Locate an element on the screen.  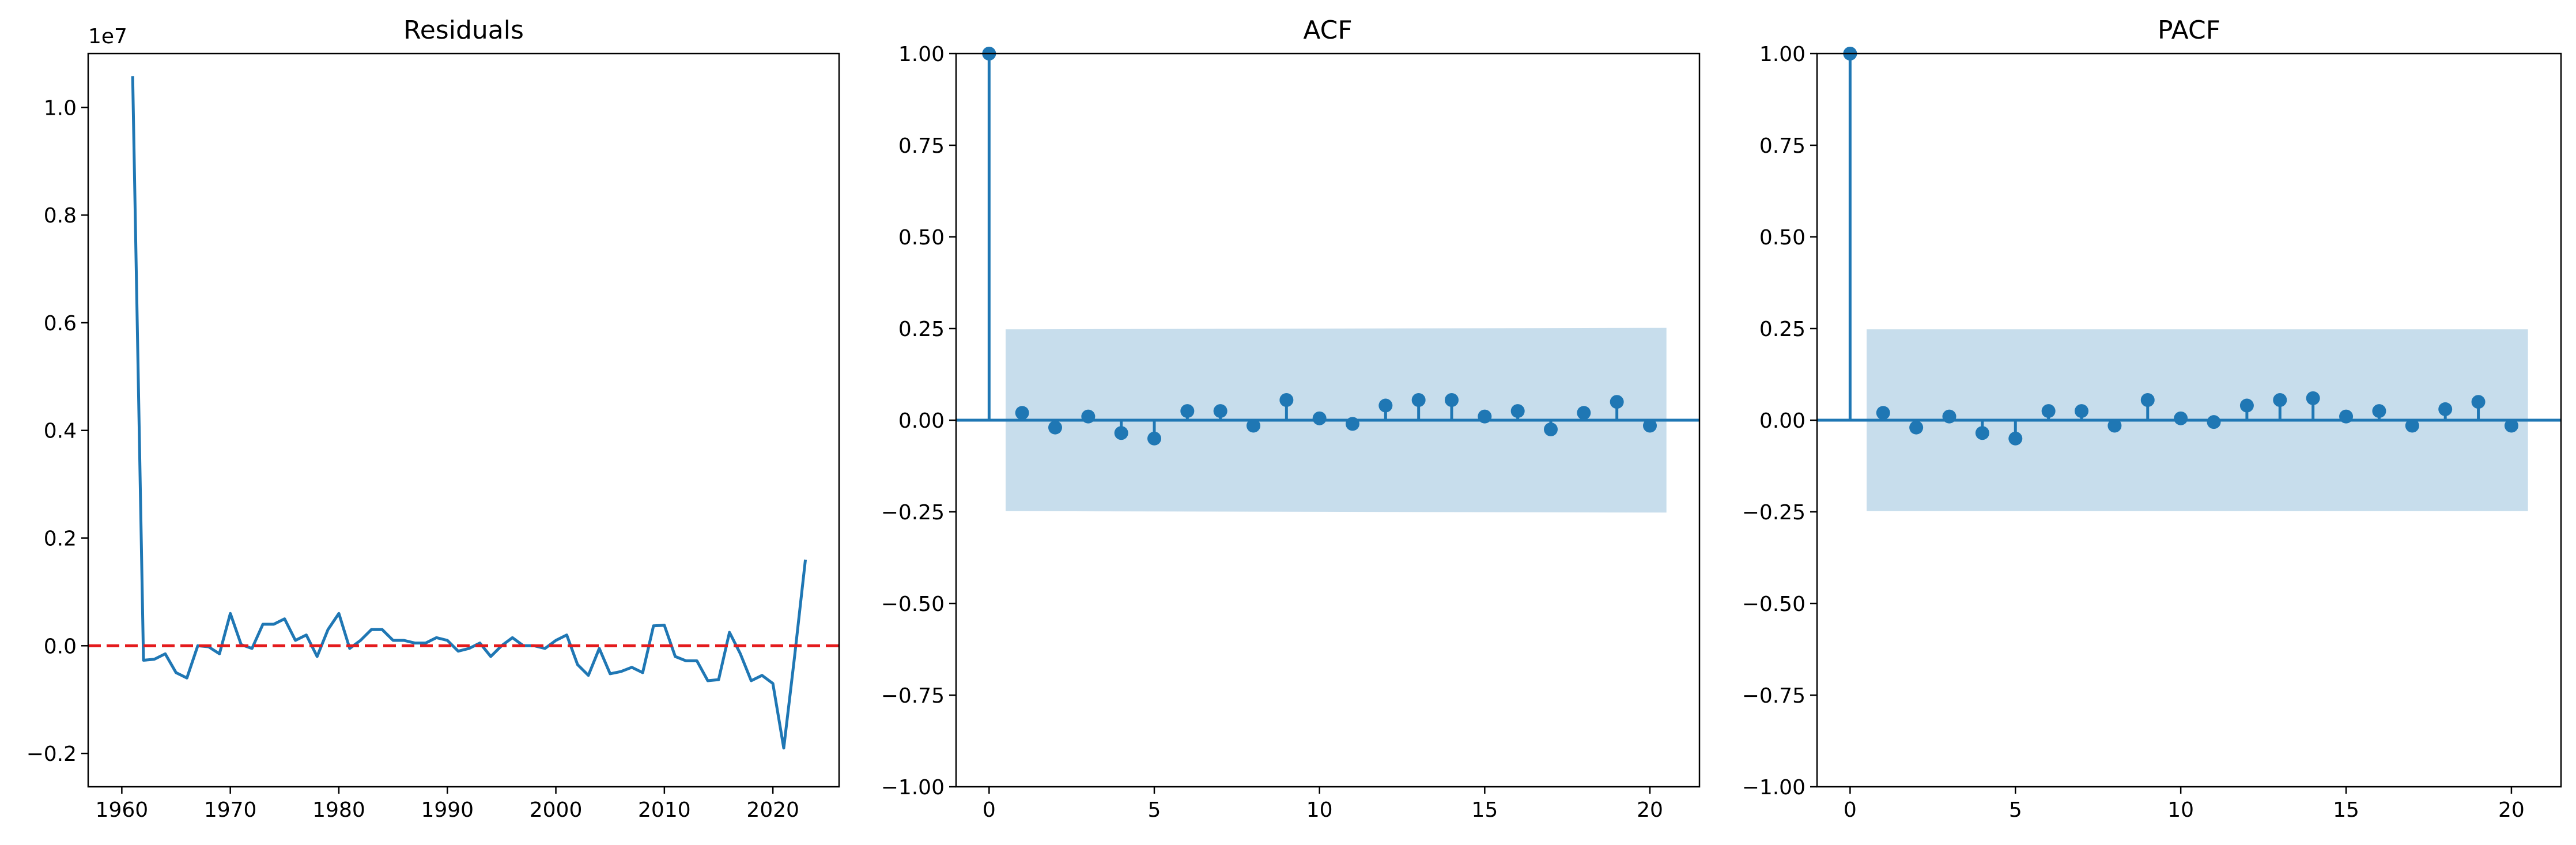
acf-y-tick-label: −0.50 is located at coordinates (913, 604).